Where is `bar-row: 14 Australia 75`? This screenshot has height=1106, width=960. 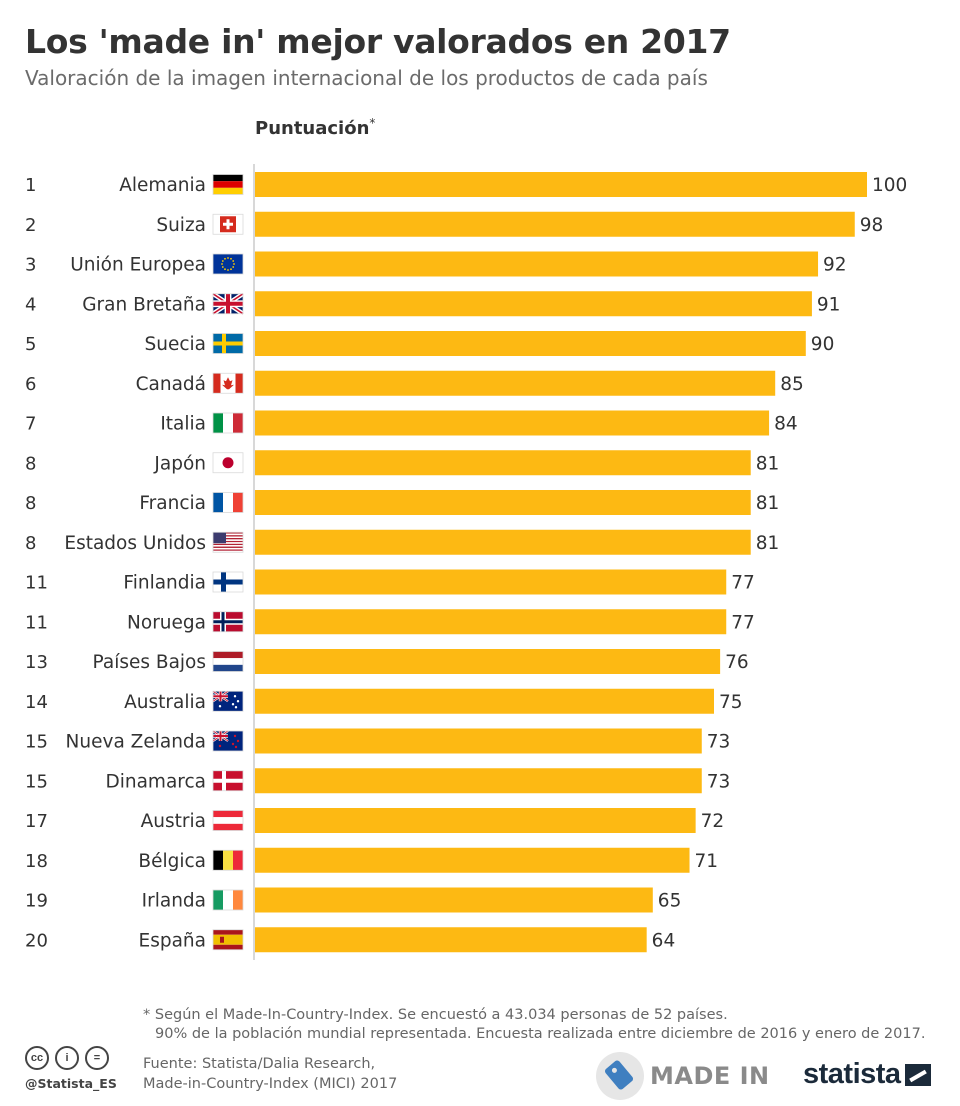
bar-row: 14 Australia 75 is located at coordinates (384, 701).